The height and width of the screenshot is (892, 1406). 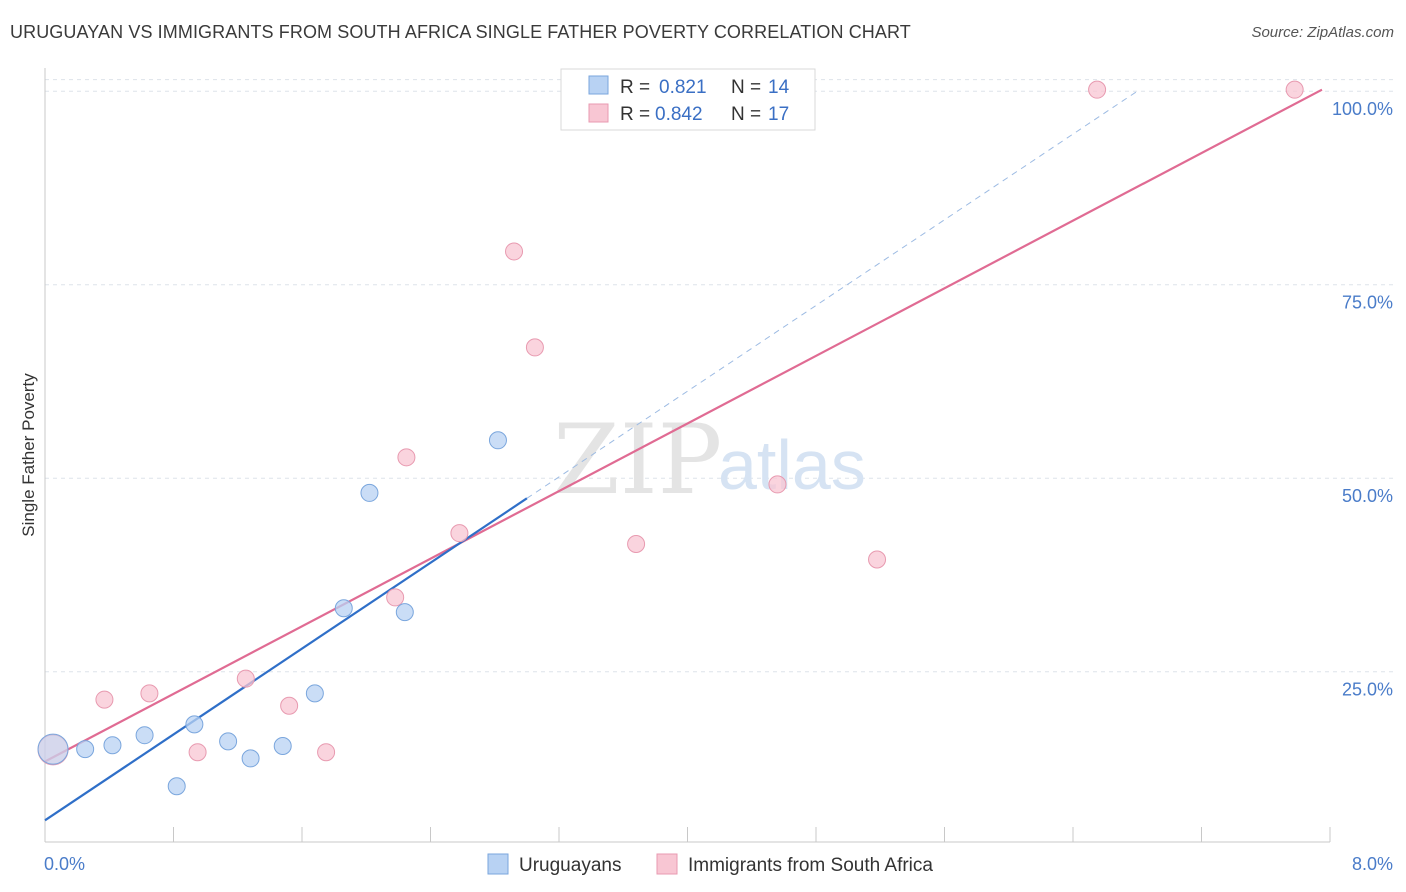 I want to click on legend-r-value-1: 0.821, so click(x=683, y=87).